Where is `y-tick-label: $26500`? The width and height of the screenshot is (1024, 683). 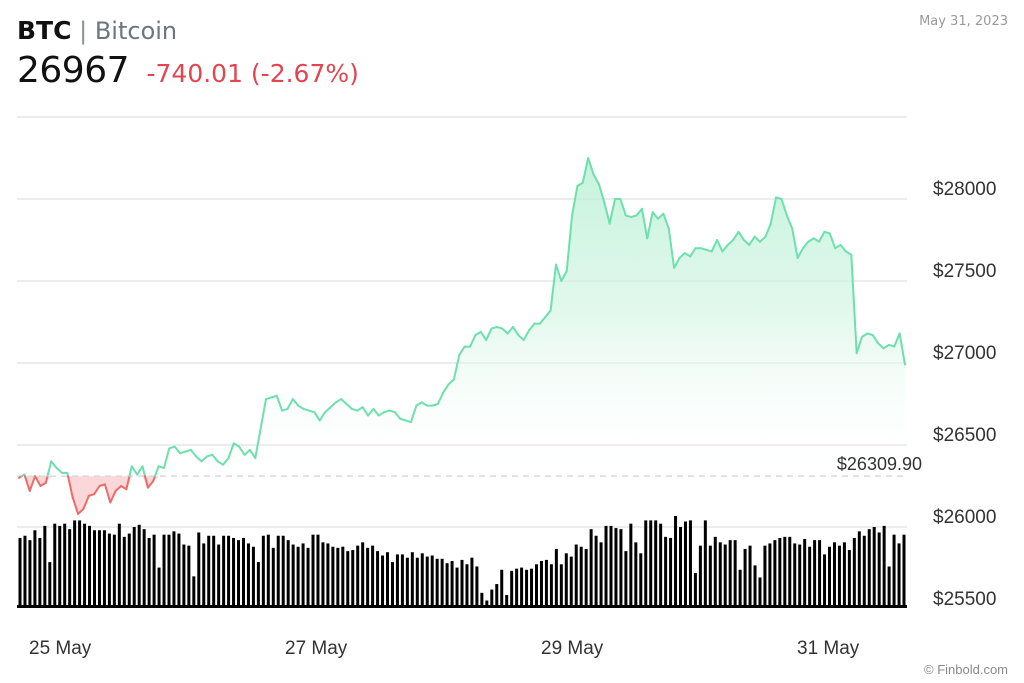
y-tick-label: $26500 is located at coordinates (964, 435).